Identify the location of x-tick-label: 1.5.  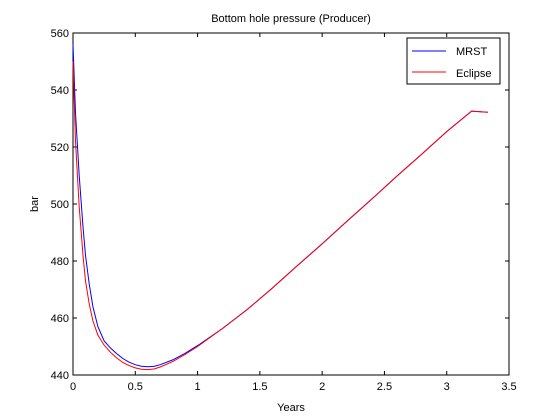
(259, 387).